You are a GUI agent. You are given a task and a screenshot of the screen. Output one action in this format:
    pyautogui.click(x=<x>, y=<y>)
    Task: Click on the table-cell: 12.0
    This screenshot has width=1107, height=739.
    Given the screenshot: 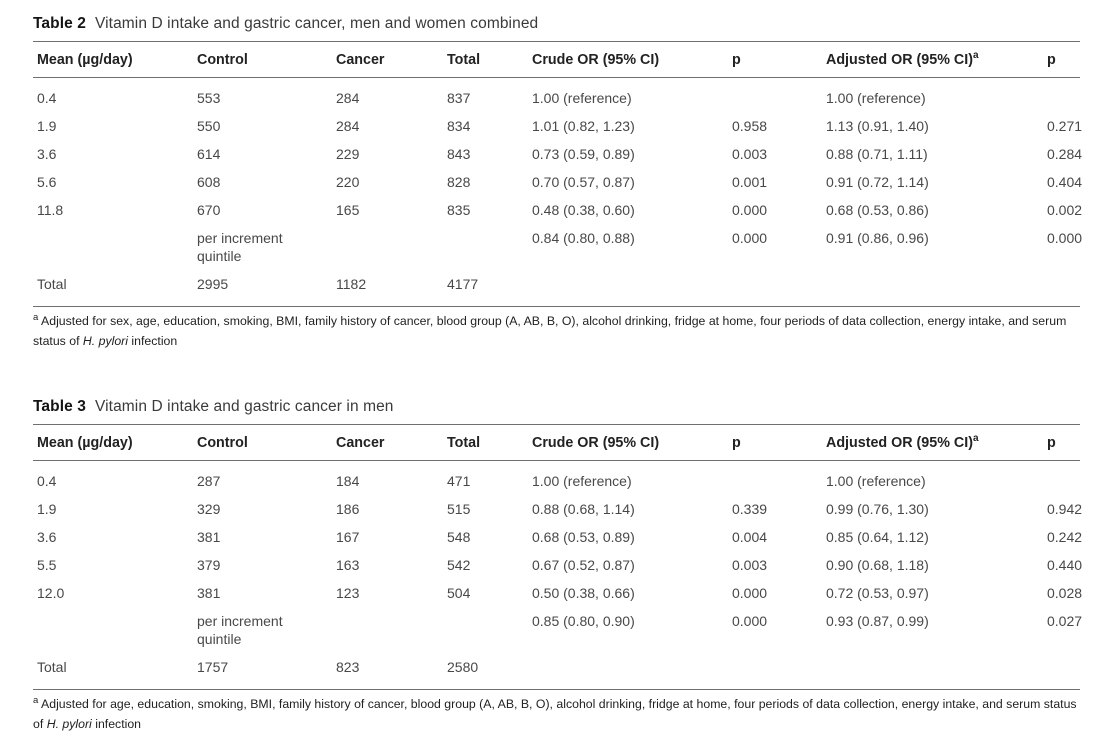 What is the action you would take?
    pyautogui.click(x=51, y=592)
    